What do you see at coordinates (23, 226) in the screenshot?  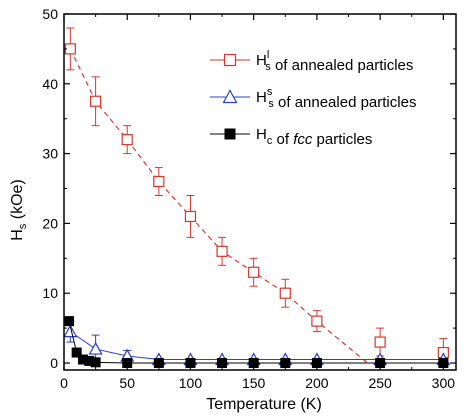 I see `y-axis-title-sub: s` at bounding box center [23, 226].